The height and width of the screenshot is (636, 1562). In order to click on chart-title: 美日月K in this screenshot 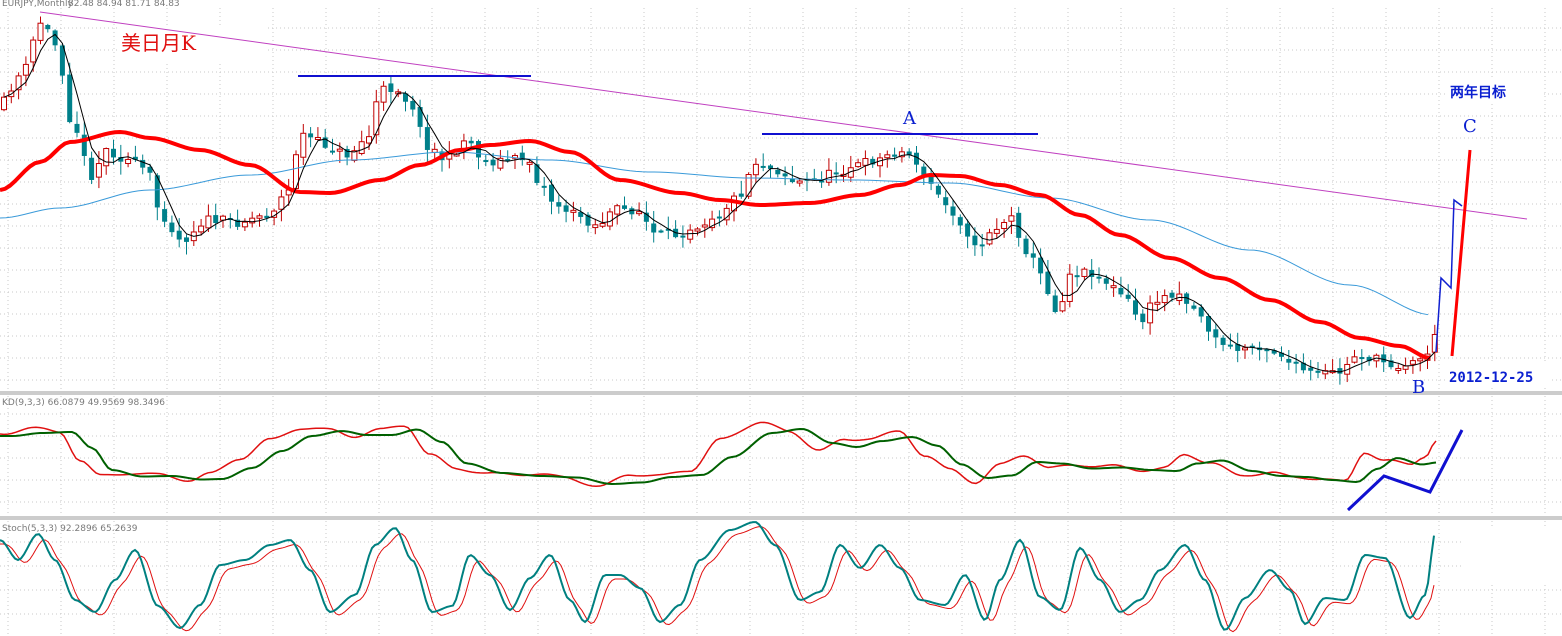, I will do `click(159, 43)`.